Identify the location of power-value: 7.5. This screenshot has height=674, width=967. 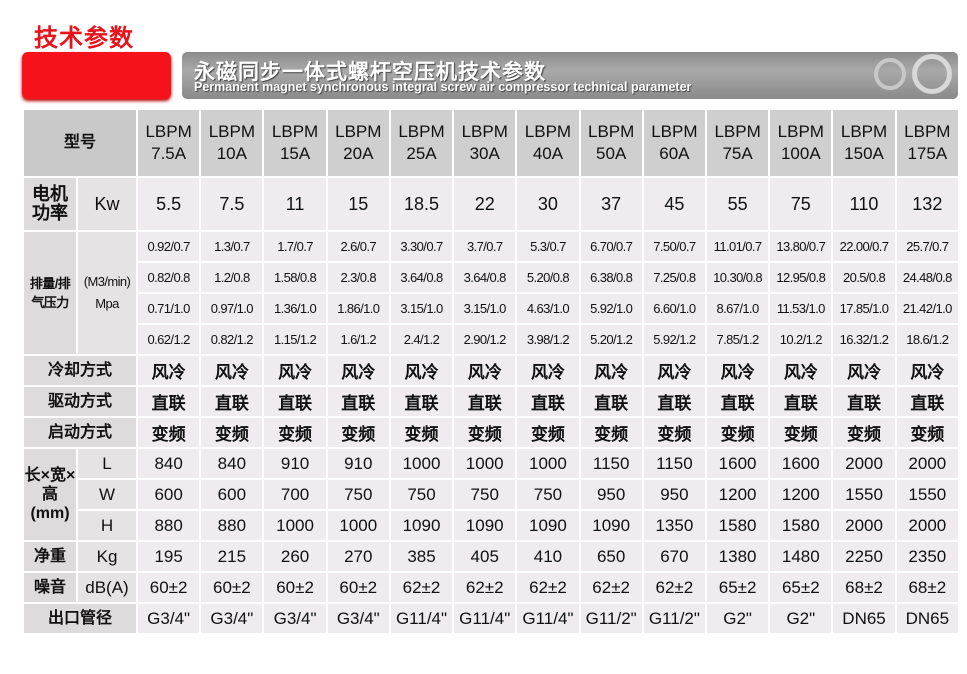
(232, 204).